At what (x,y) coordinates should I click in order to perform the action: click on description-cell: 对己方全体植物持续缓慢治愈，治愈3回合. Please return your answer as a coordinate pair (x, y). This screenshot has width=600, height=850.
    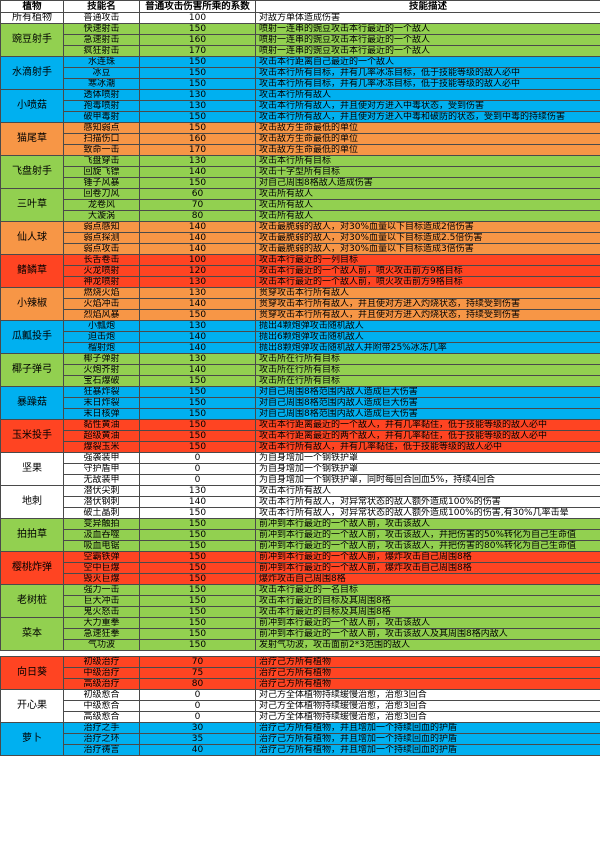
    Looking at the image, I should click on (427, 717).